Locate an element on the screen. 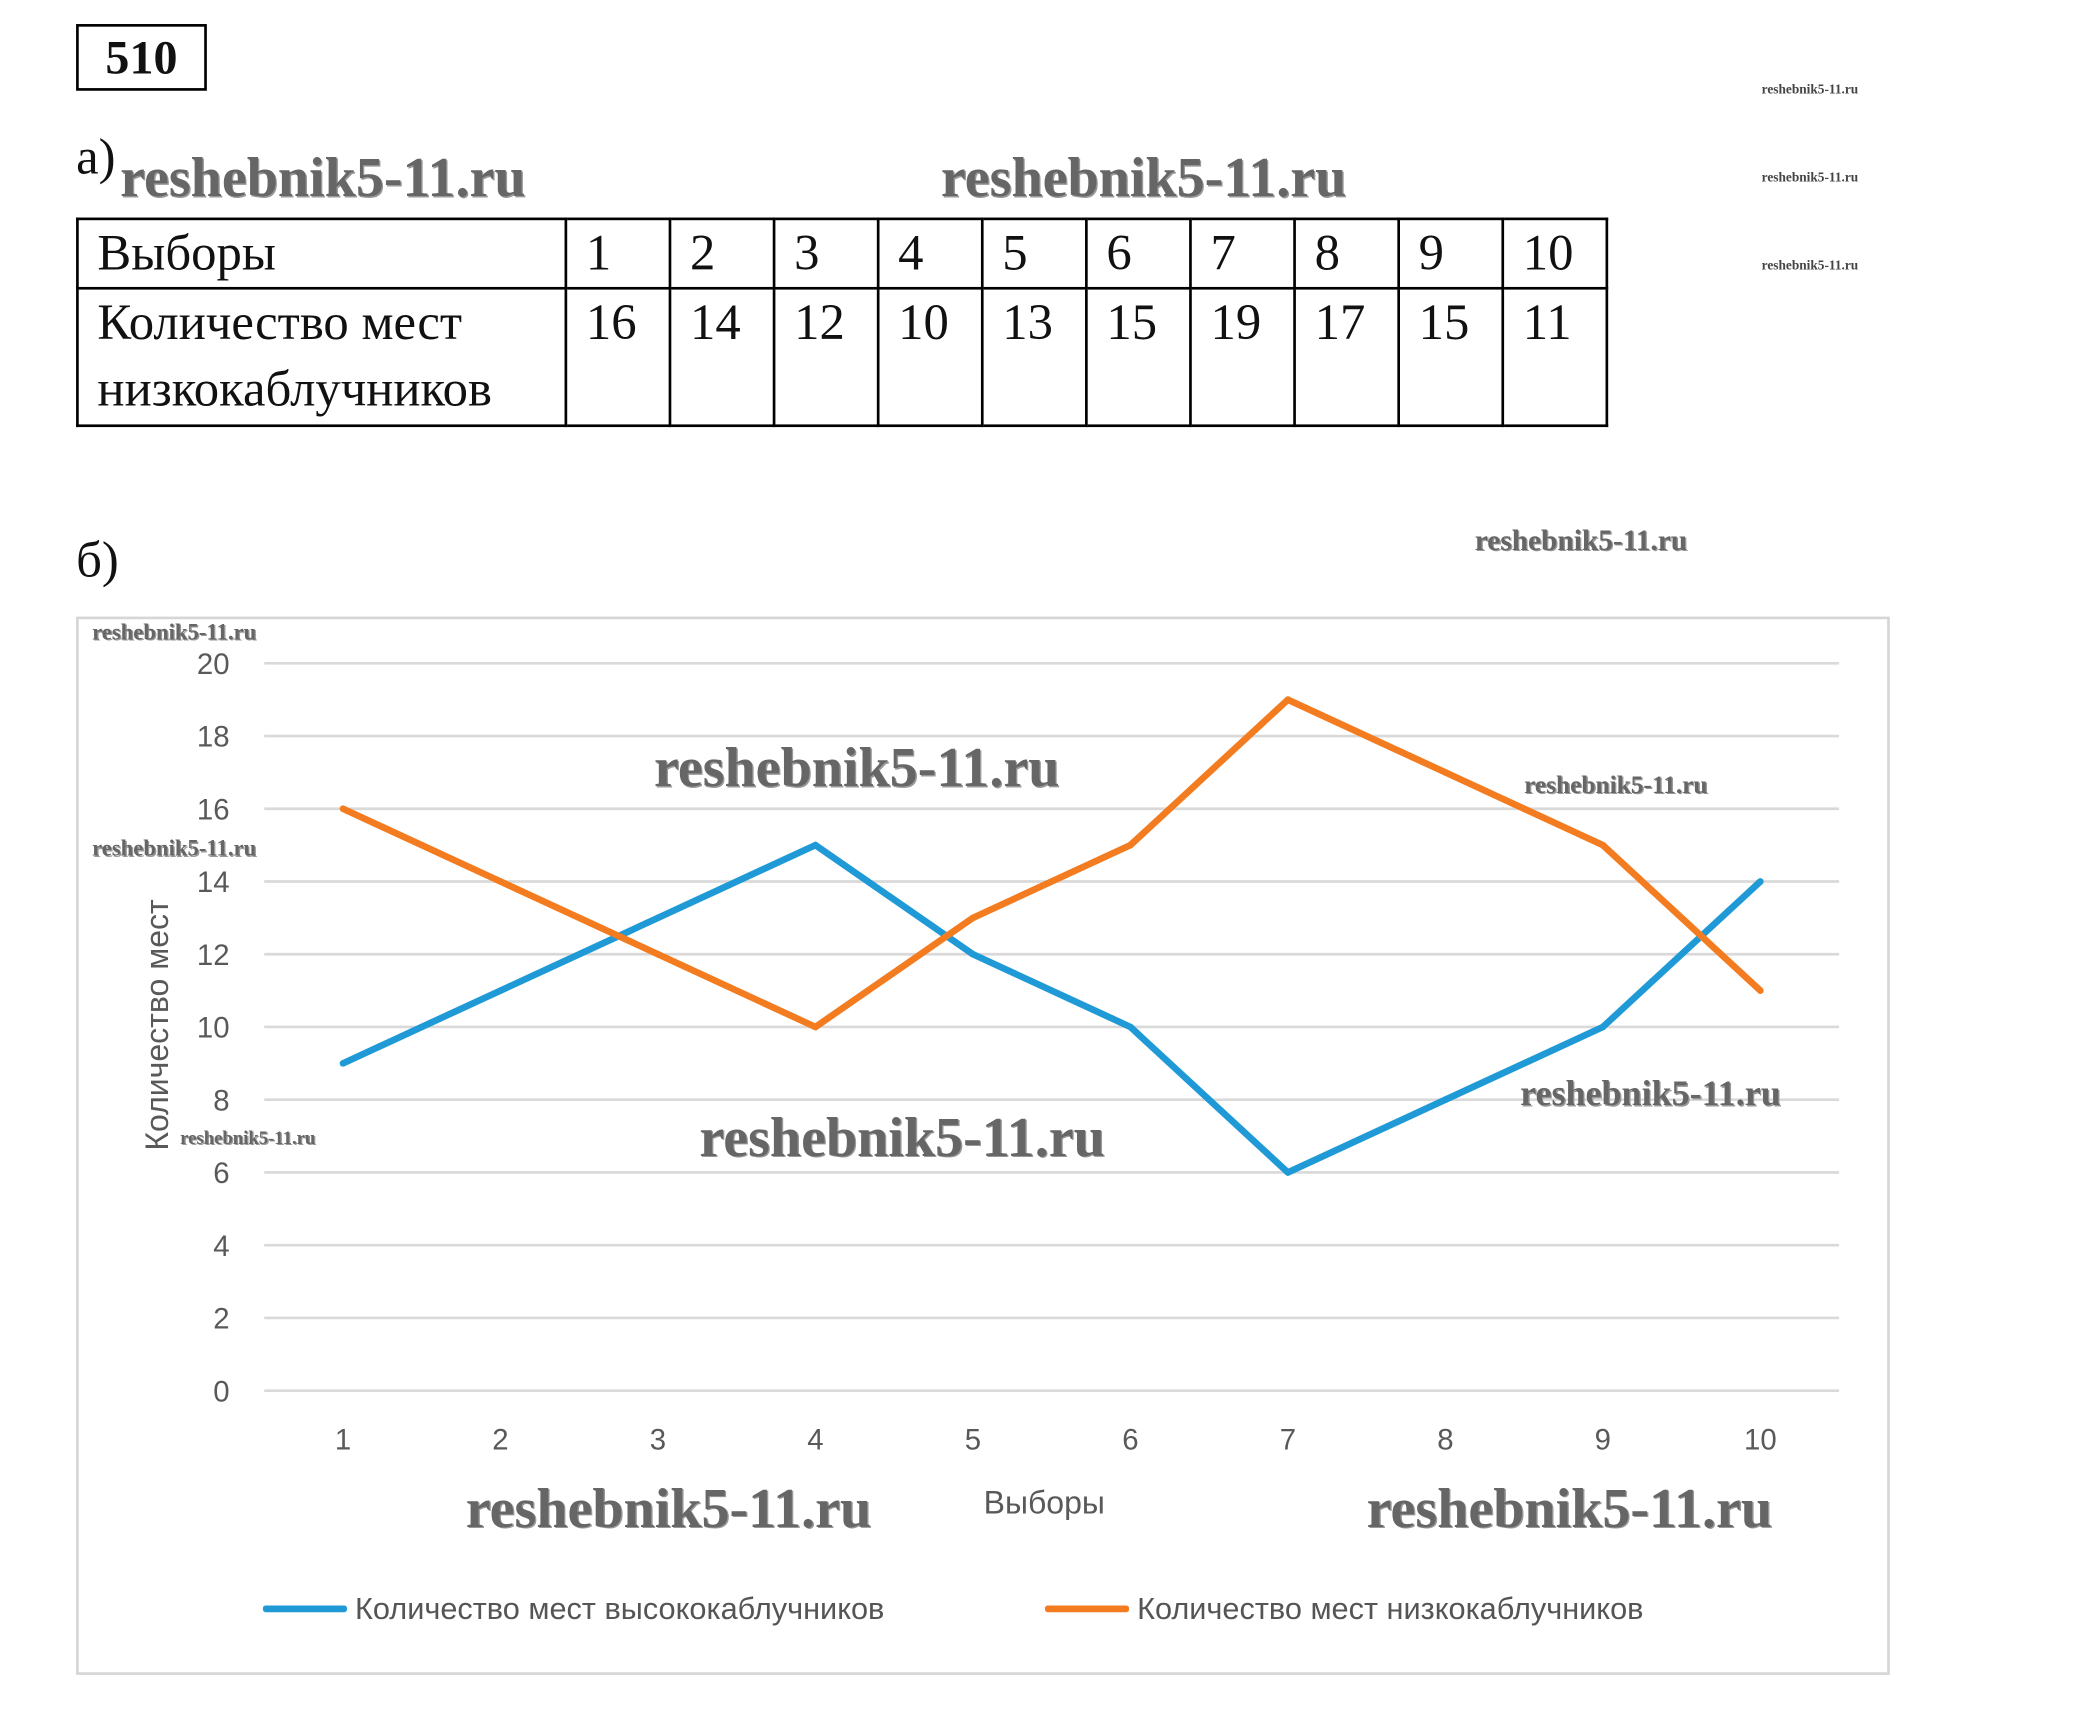 This screenshot has height=1722, width=2082. series-line-high-heels is located at coordinates (1052, 1008).